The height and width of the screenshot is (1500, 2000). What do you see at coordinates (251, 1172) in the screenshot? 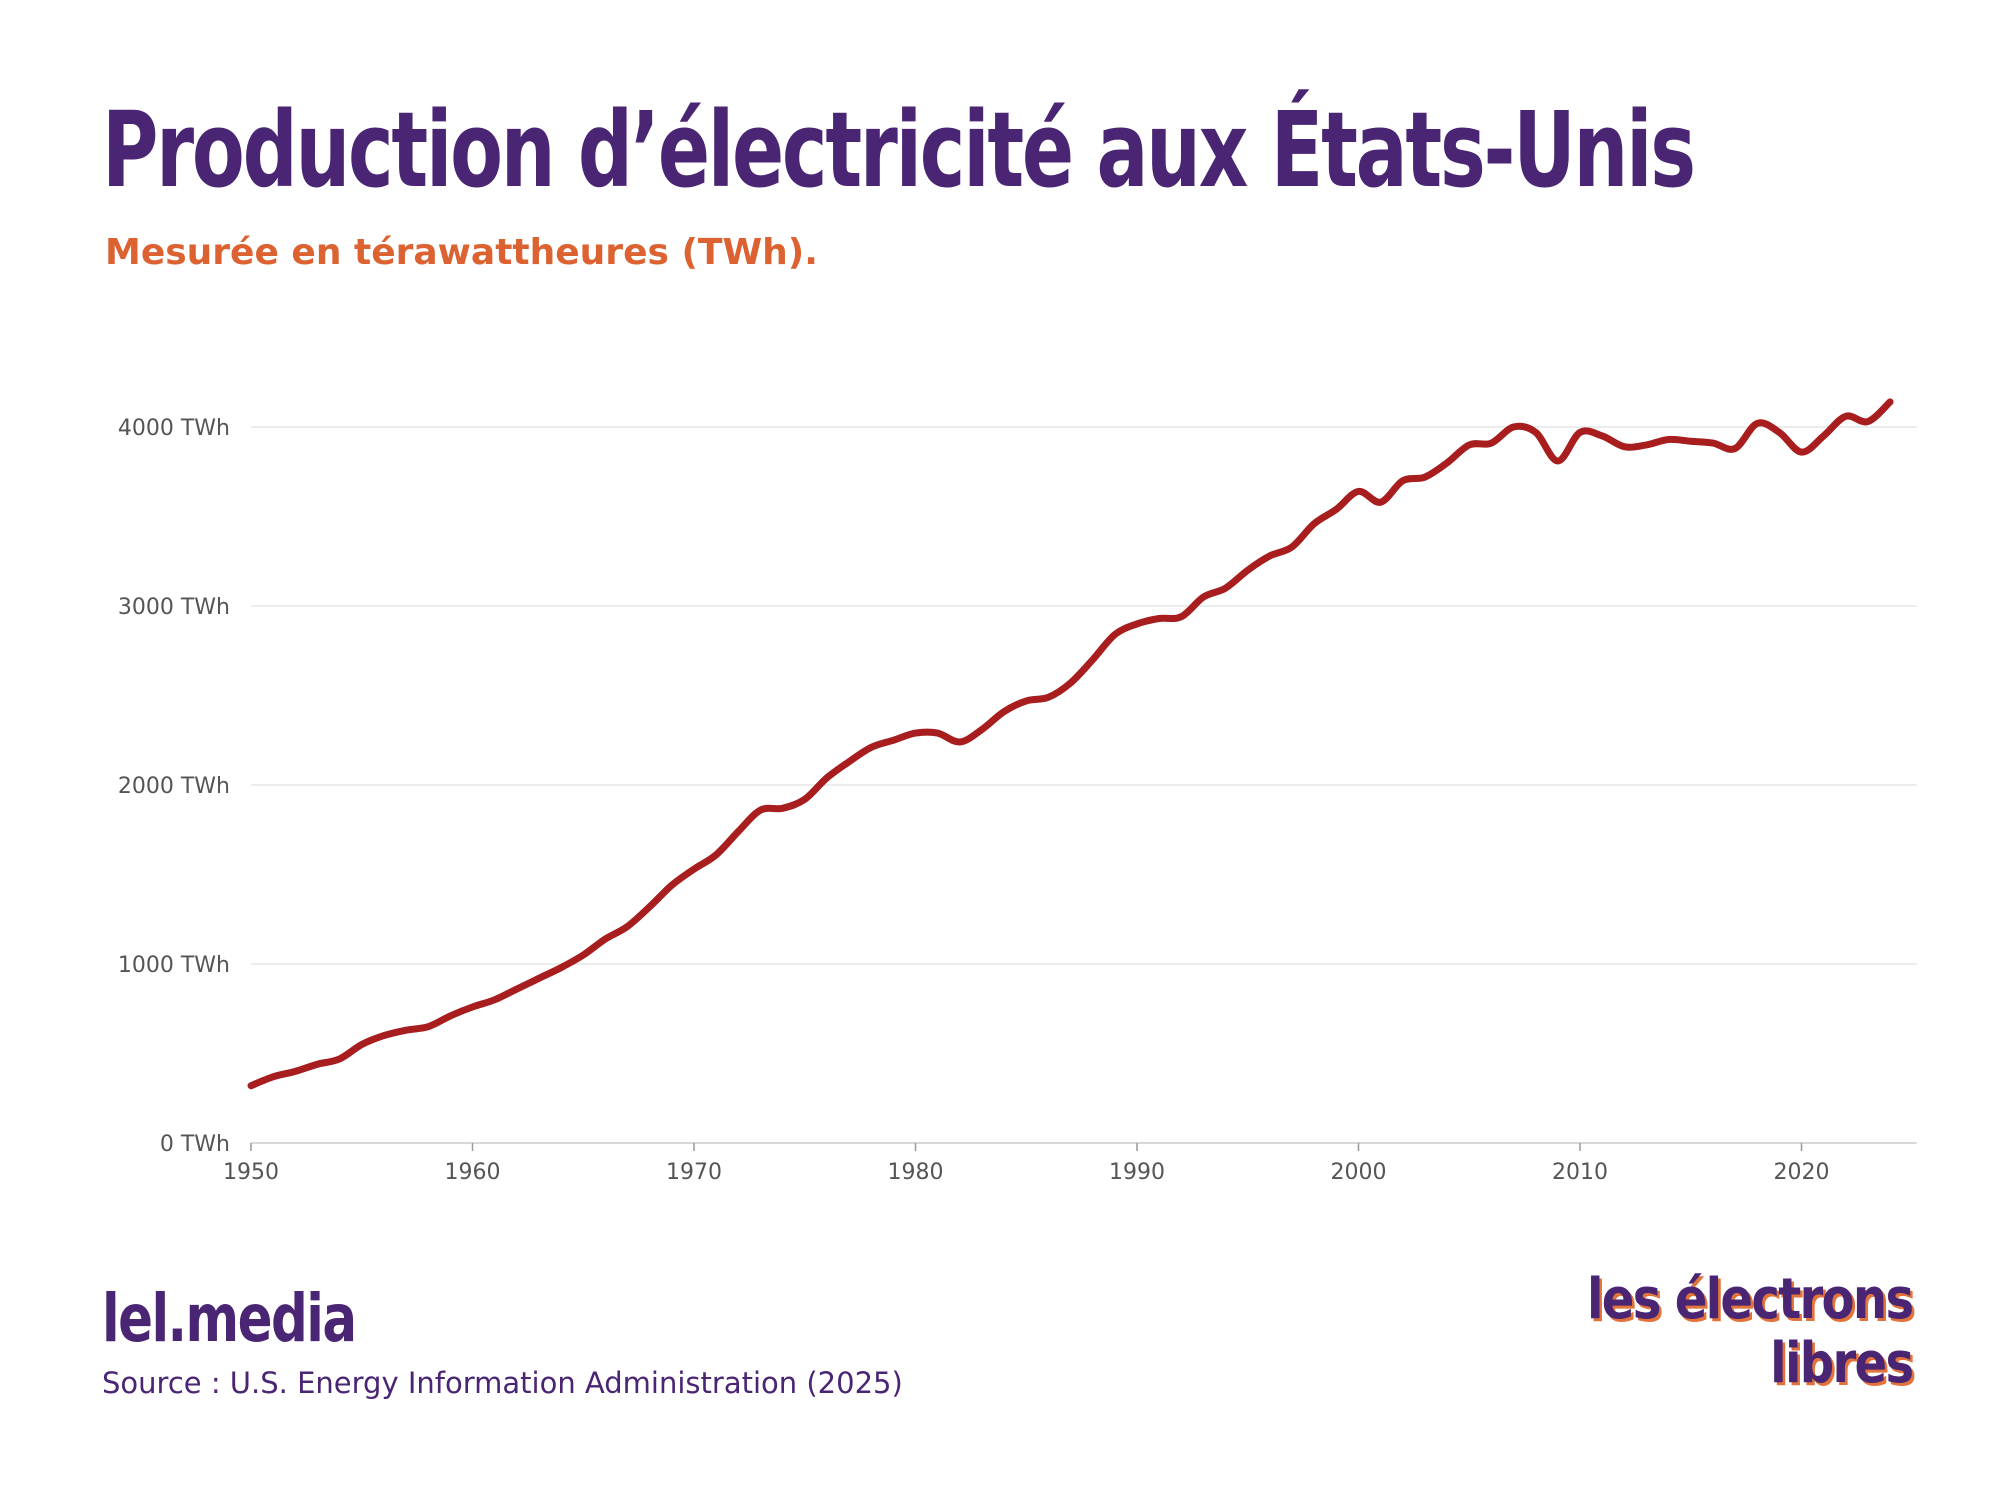
I see `x-tick-label: 1950` at bounding box center [251, 1172].